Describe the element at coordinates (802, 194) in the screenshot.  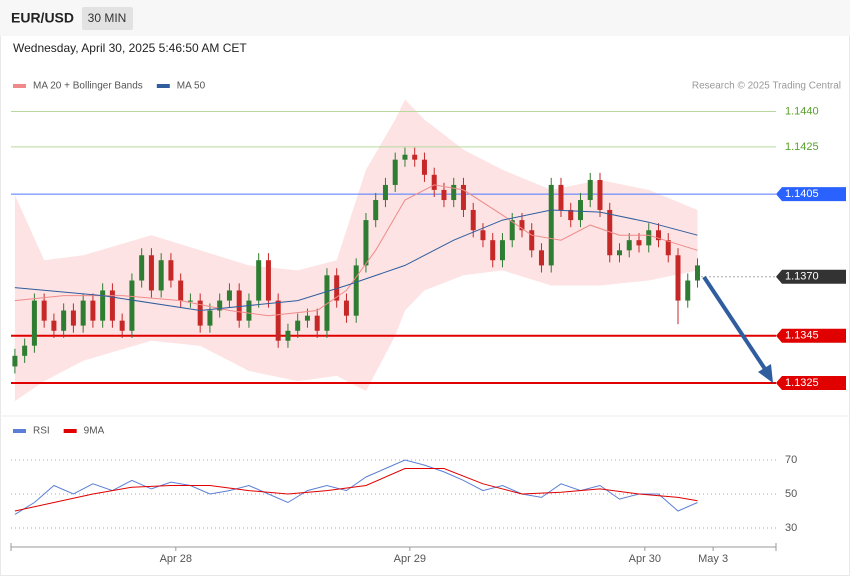
I see `level-label: 1.1405` at that location.